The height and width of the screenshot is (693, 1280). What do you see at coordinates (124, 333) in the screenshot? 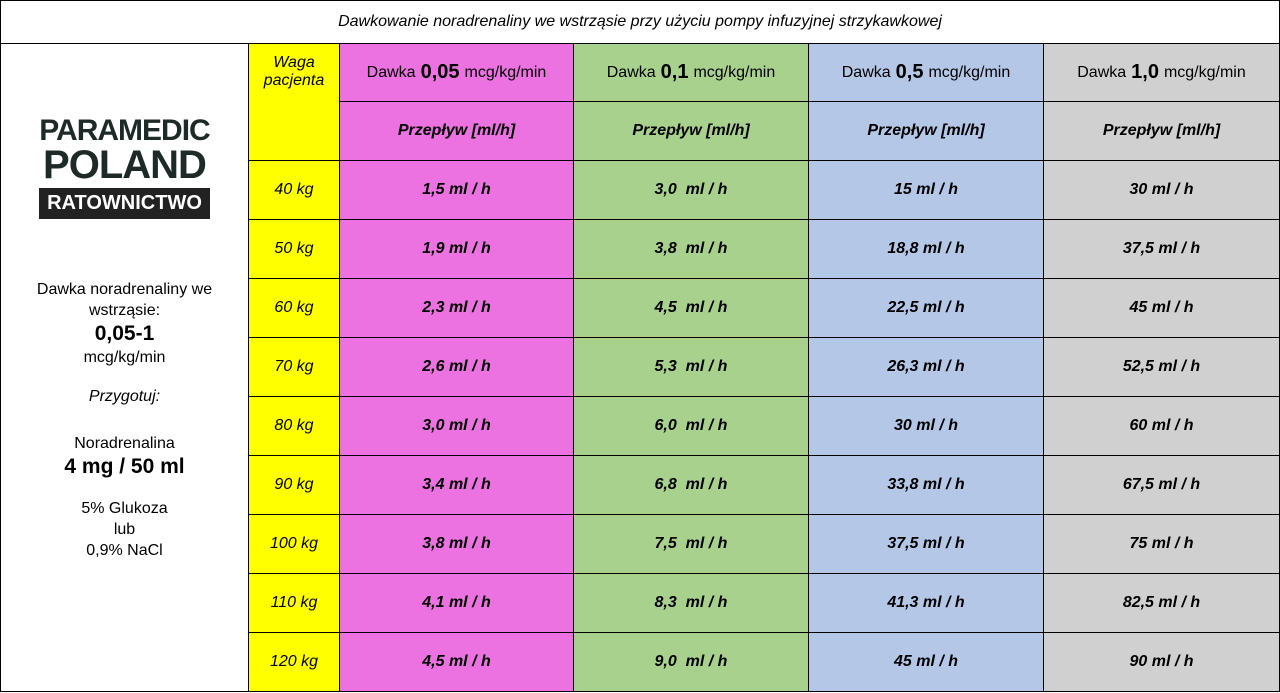
I see `info-range: 0,05-1` at bounding box center [124, 333].